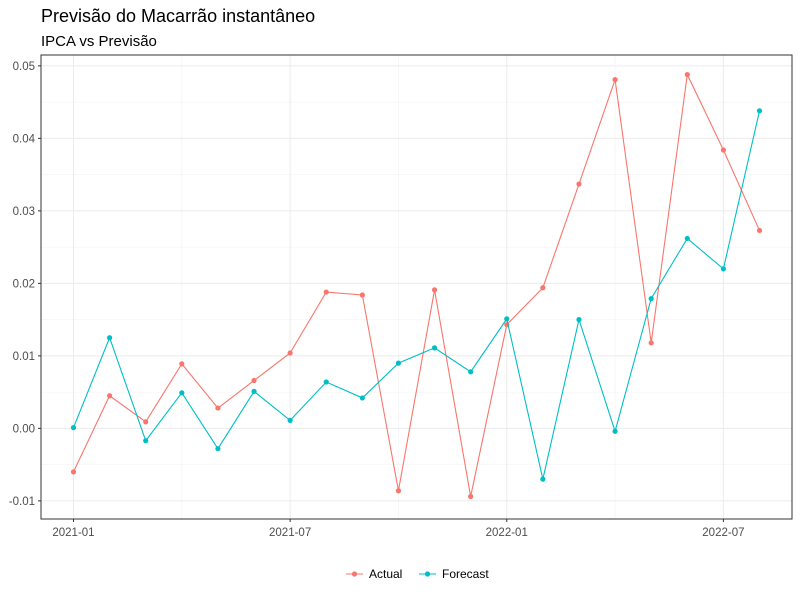  I want to click on legend-label: Actual, so click(385, 574).